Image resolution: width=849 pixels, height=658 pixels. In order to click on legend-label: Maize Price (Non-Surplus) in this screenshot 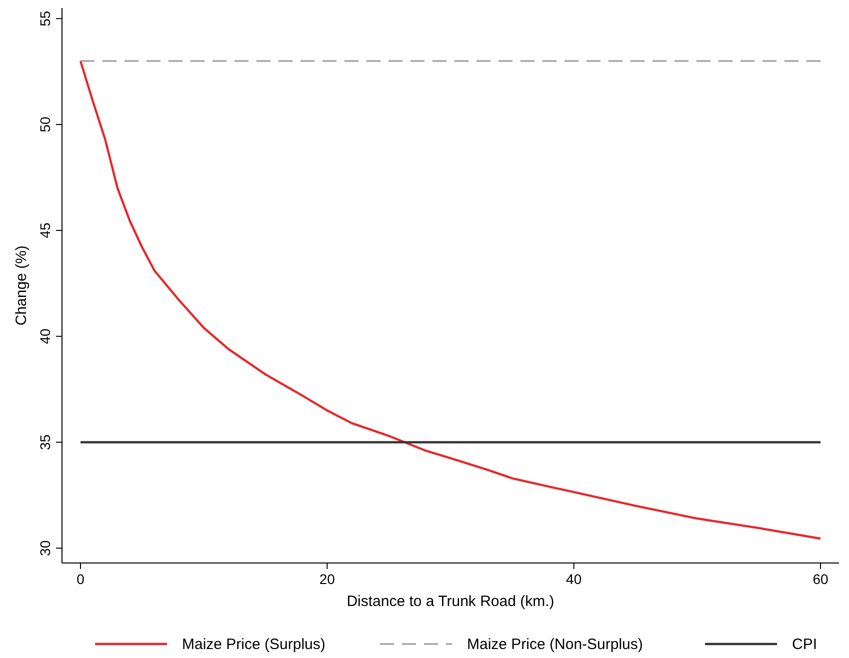, I will do `click(555, 644)`.